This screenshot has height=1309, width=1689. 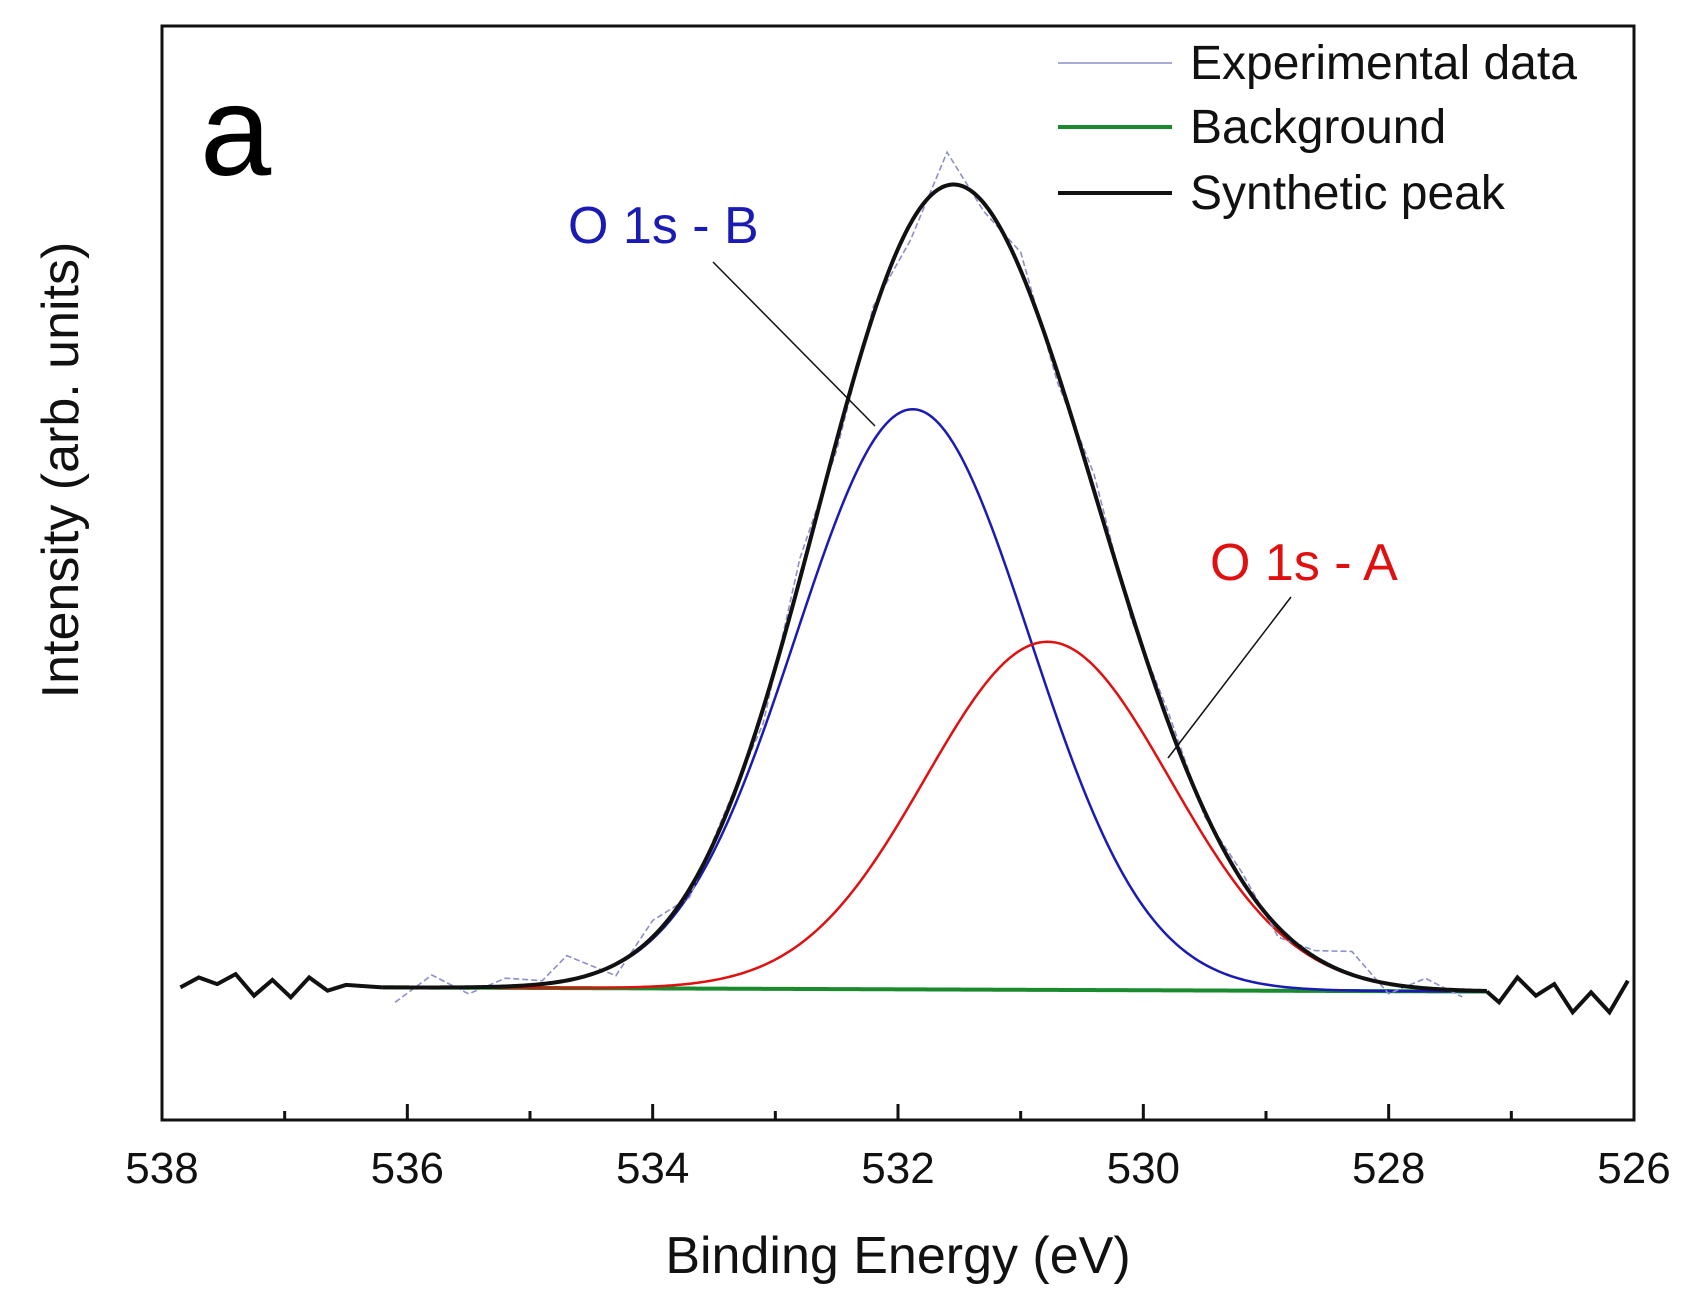 What do you see at coordinates (794, 344) in the screenshot?
I see `annotation-b-leader` at bounding box center [794, 344].